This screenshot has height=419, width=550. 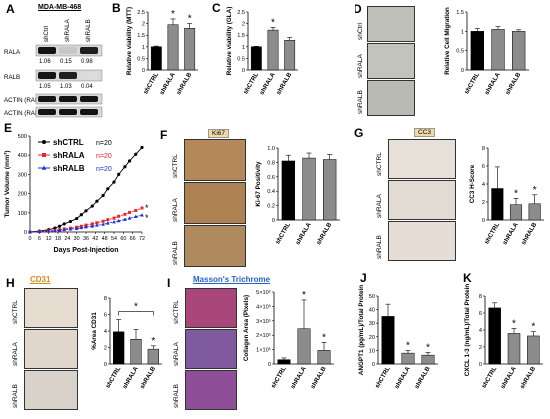 What do you see at coordinates (246, 328) in the screenshot?
I see `y-axis-label: Collagen Area (Pixels)` at bounding box center [246, 328].